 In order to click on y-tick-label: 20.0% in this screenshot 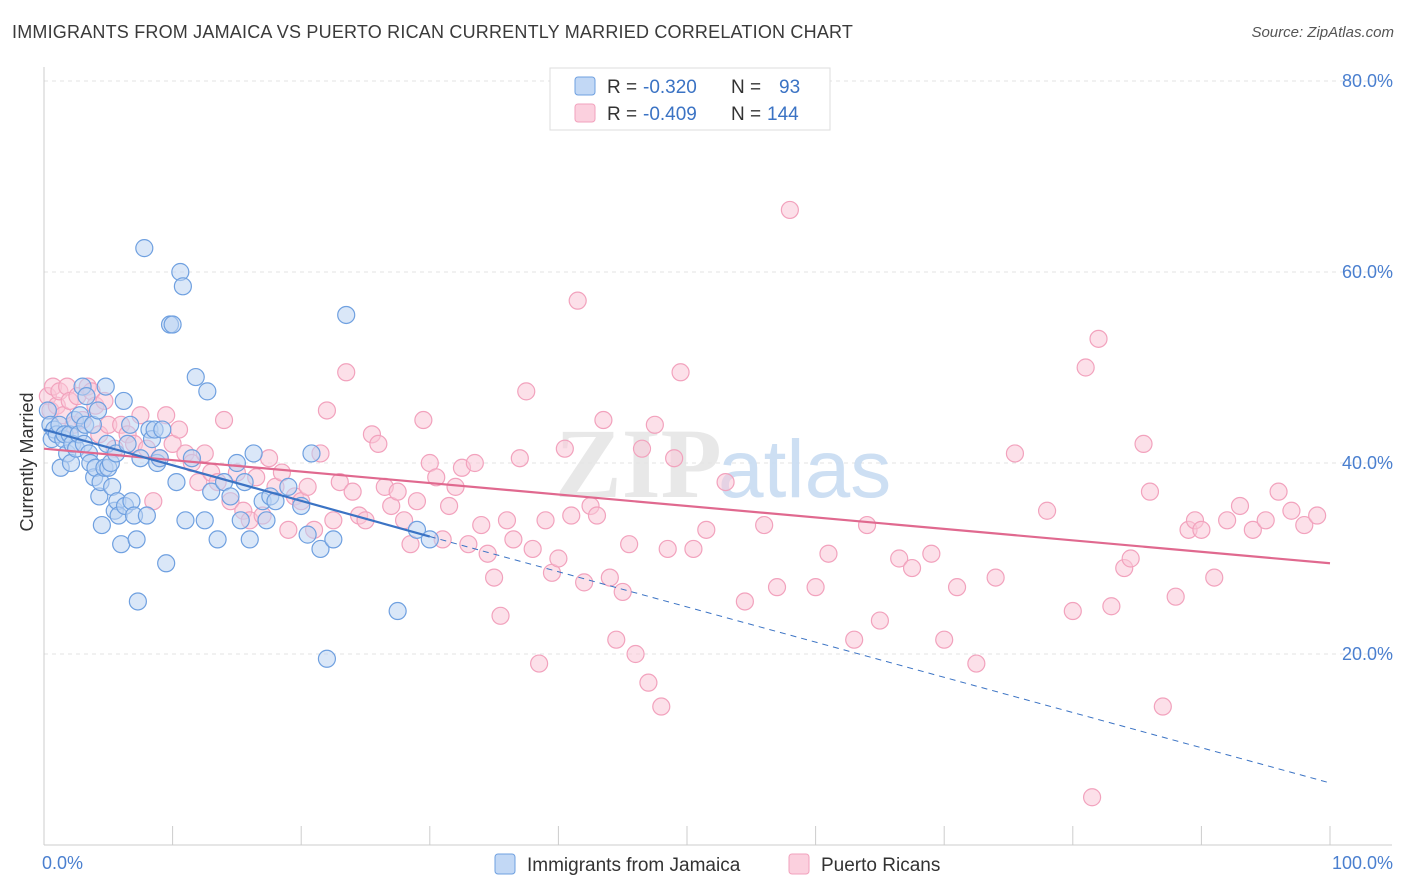, I will do `click(1367, 654)`.